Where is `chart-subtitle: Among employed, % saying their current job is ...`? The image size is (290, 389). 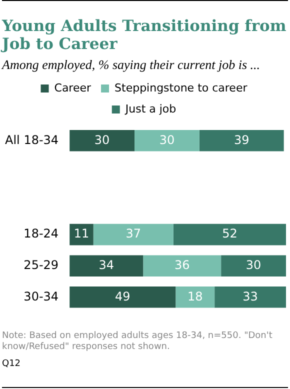 chart-subtitle: Among employed, % saying their current job is ... is located at coordinates (132, 65).